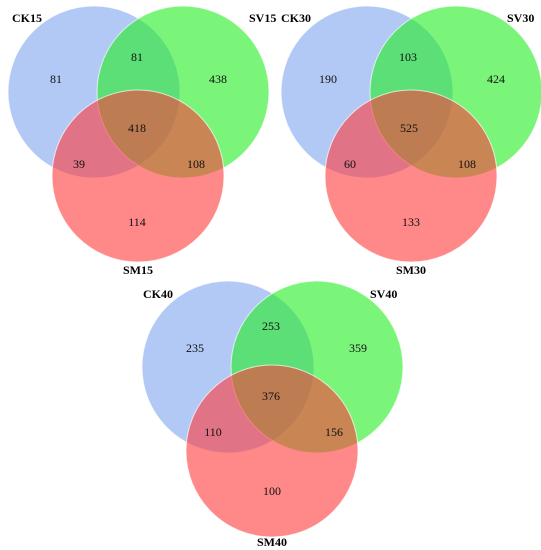 Image resolution: width=541 pixels, height=550 pixels. Describe the element at coordinates (411, 176) in the screenshot. I see `circle-sm30` at that location.